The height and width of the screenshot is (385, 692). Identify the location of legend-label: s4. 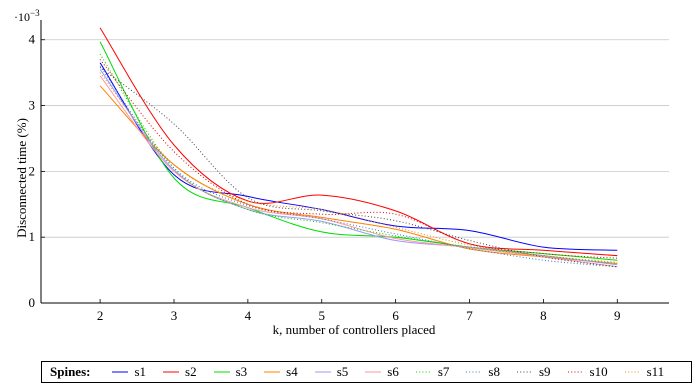
(292, 371).